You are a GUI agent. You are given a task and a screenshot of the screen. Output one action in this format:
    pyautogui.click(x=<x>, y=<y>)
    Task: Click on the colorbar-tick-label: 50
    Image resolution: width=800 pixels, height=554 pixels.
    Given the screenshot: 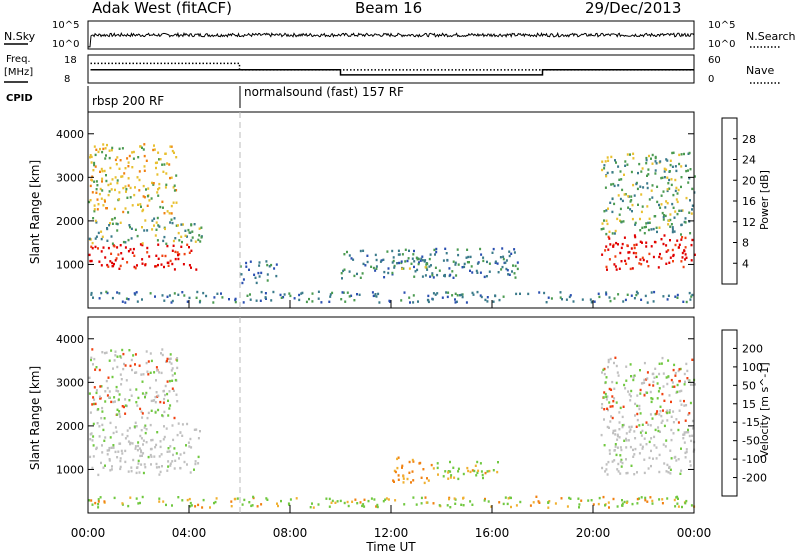 What is the action you would take?
    pyautogui.click(x=749, y=385)
    